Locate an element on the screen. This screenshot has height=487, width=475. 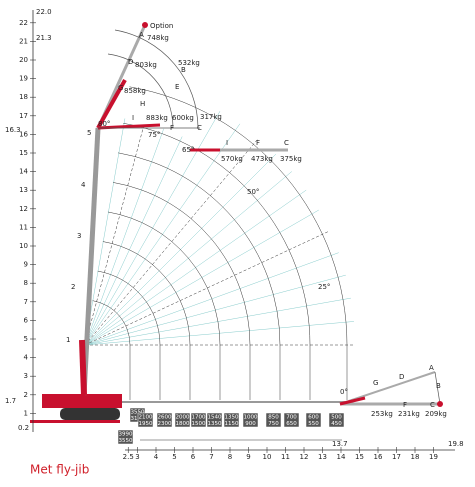
load-box-top: 1350 is located at coordinates (232, 418).